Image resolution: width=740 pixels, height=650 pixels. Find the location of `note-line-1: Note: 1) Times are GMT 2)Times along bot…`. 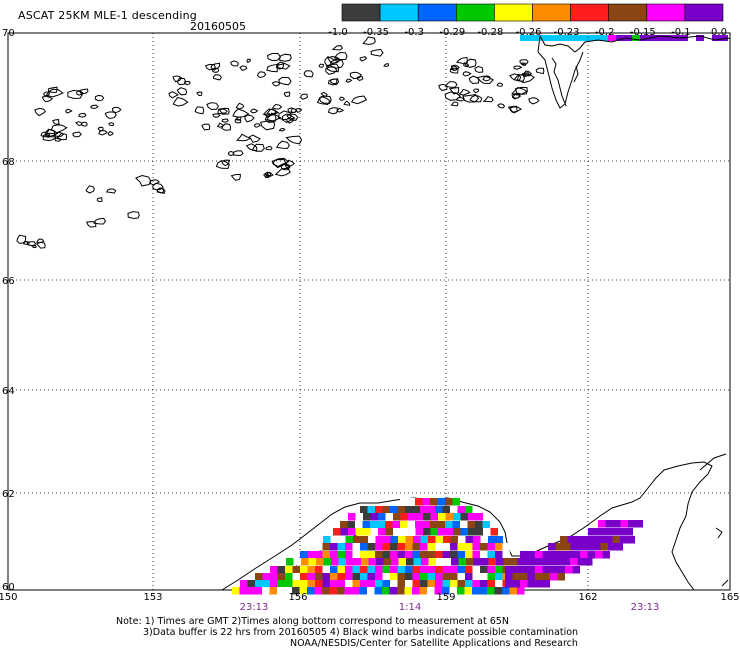

note-line-1: Note: 1) Times are GMT 2)Times along bot… is located at coordinates (312, 621).